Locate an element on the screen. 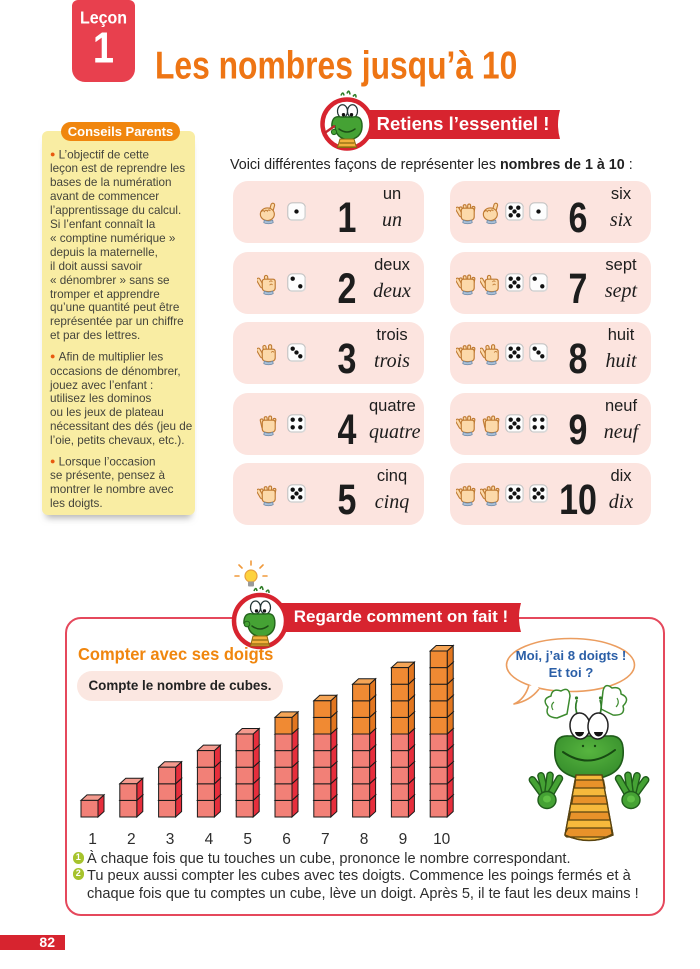 The width and height of the screenshot is (700, 969). svg-text: 7 is located at coordinates (325, 839).